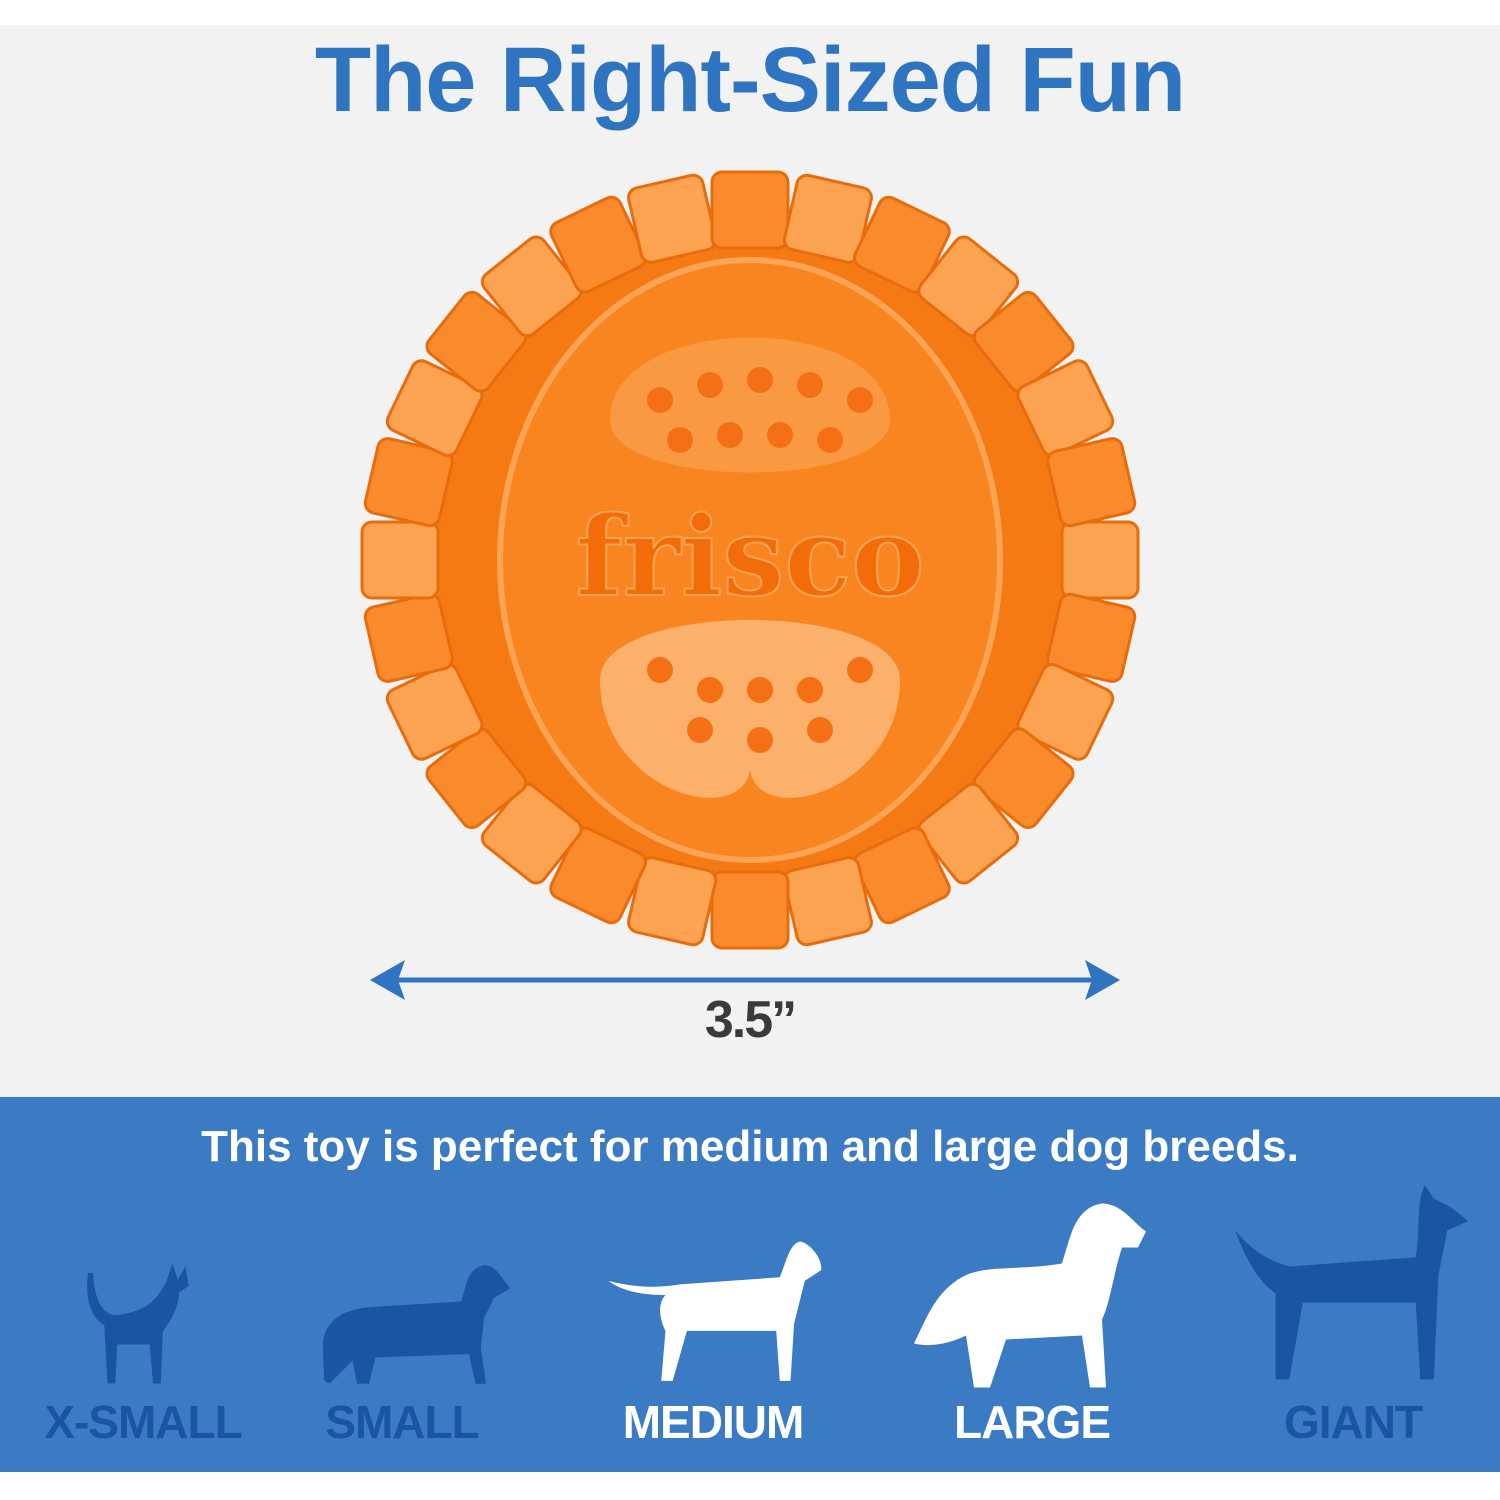 This screenshot has height=1500, width=1500. Describe the element at coordinates (713, 1422) in the screenshot. I see `size-label-medium: MEDIUM` at that location.